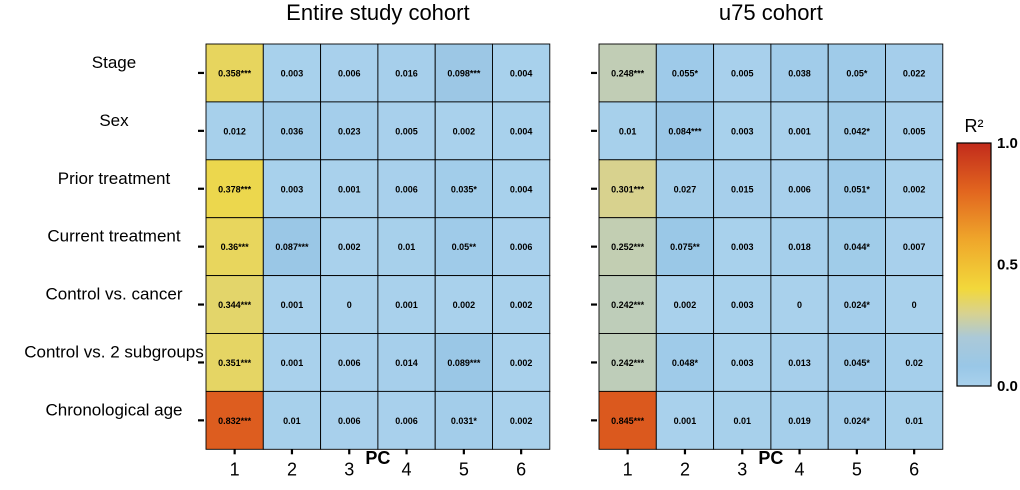 The image size is (1020, 490). Describe the element at coordinates (770, 458) in the screenshot. I see `x-axis-title: PC` at that location.